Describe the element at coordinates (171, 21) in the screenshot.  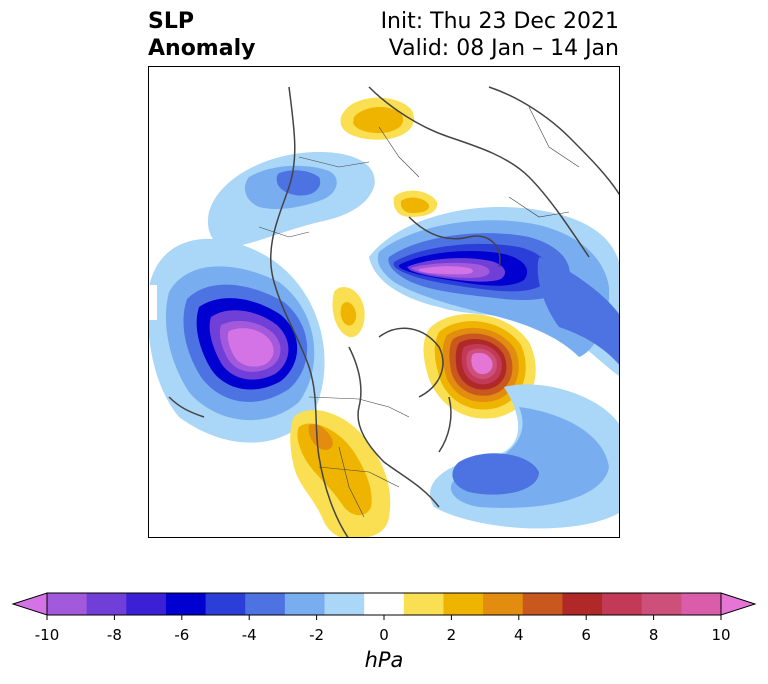
I see `title-line-1: SLP` at that location.